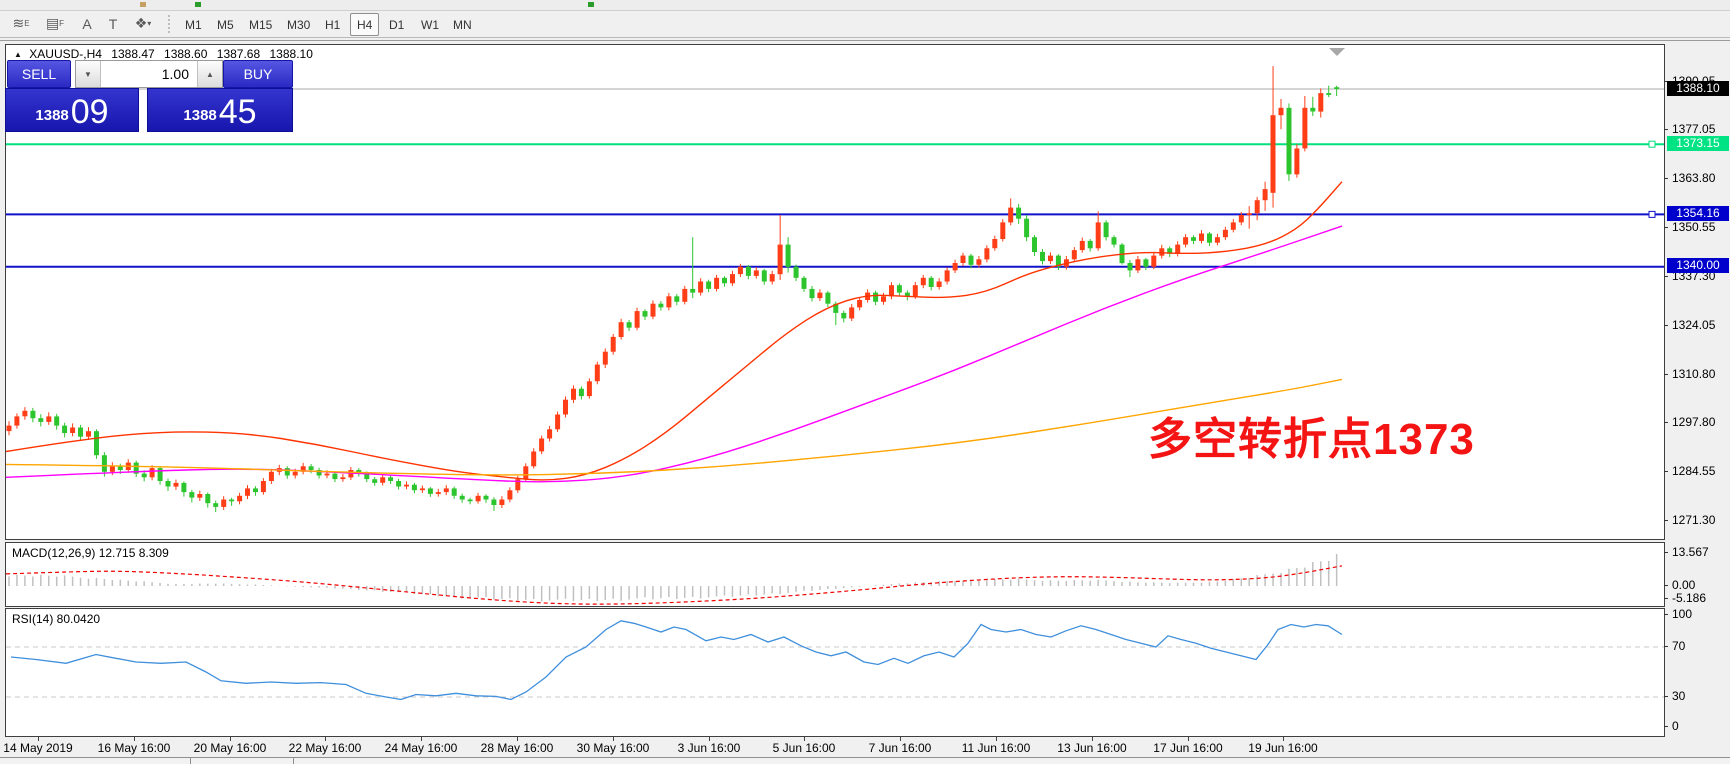 The image size is (1730, 764). I want to click on volume-increase-button: ▲, so click(209, 74).